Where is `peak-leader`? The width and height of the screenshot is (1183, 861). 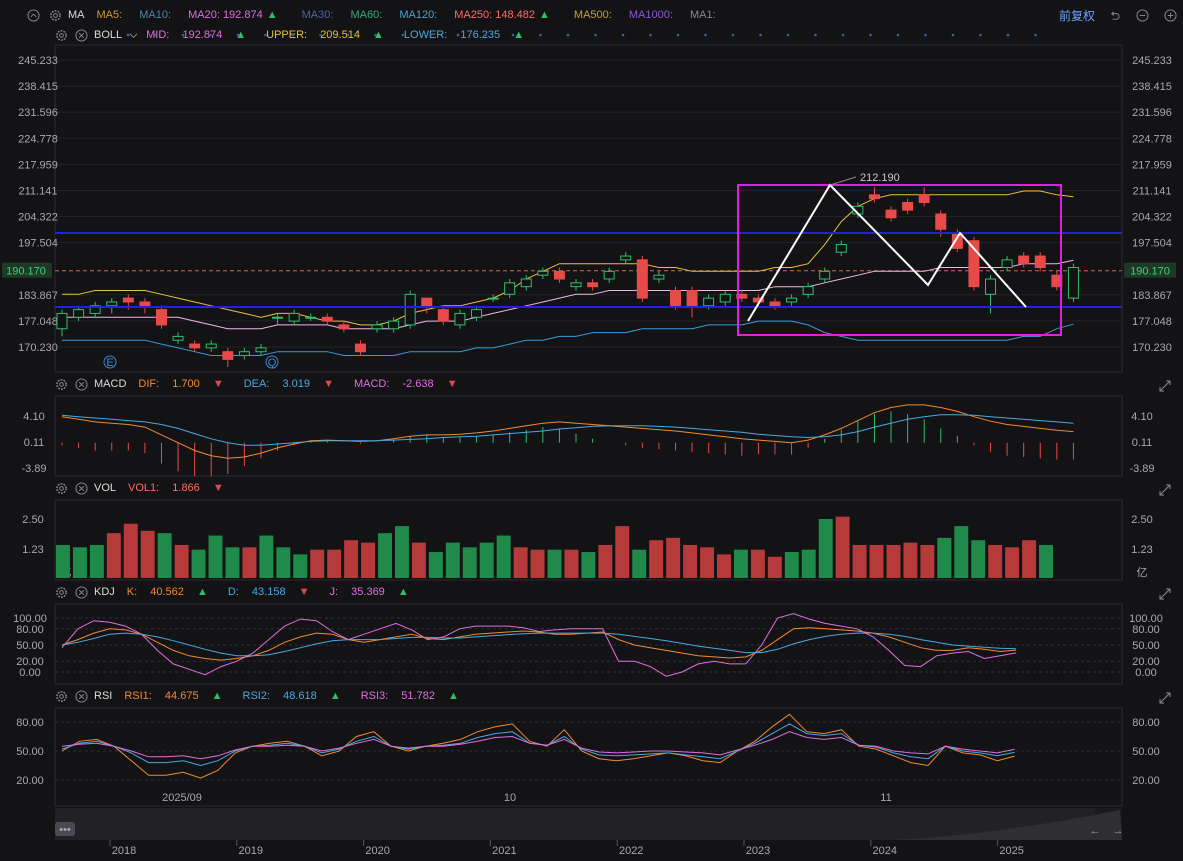
peak-leader is located at coordinates (843, 181).